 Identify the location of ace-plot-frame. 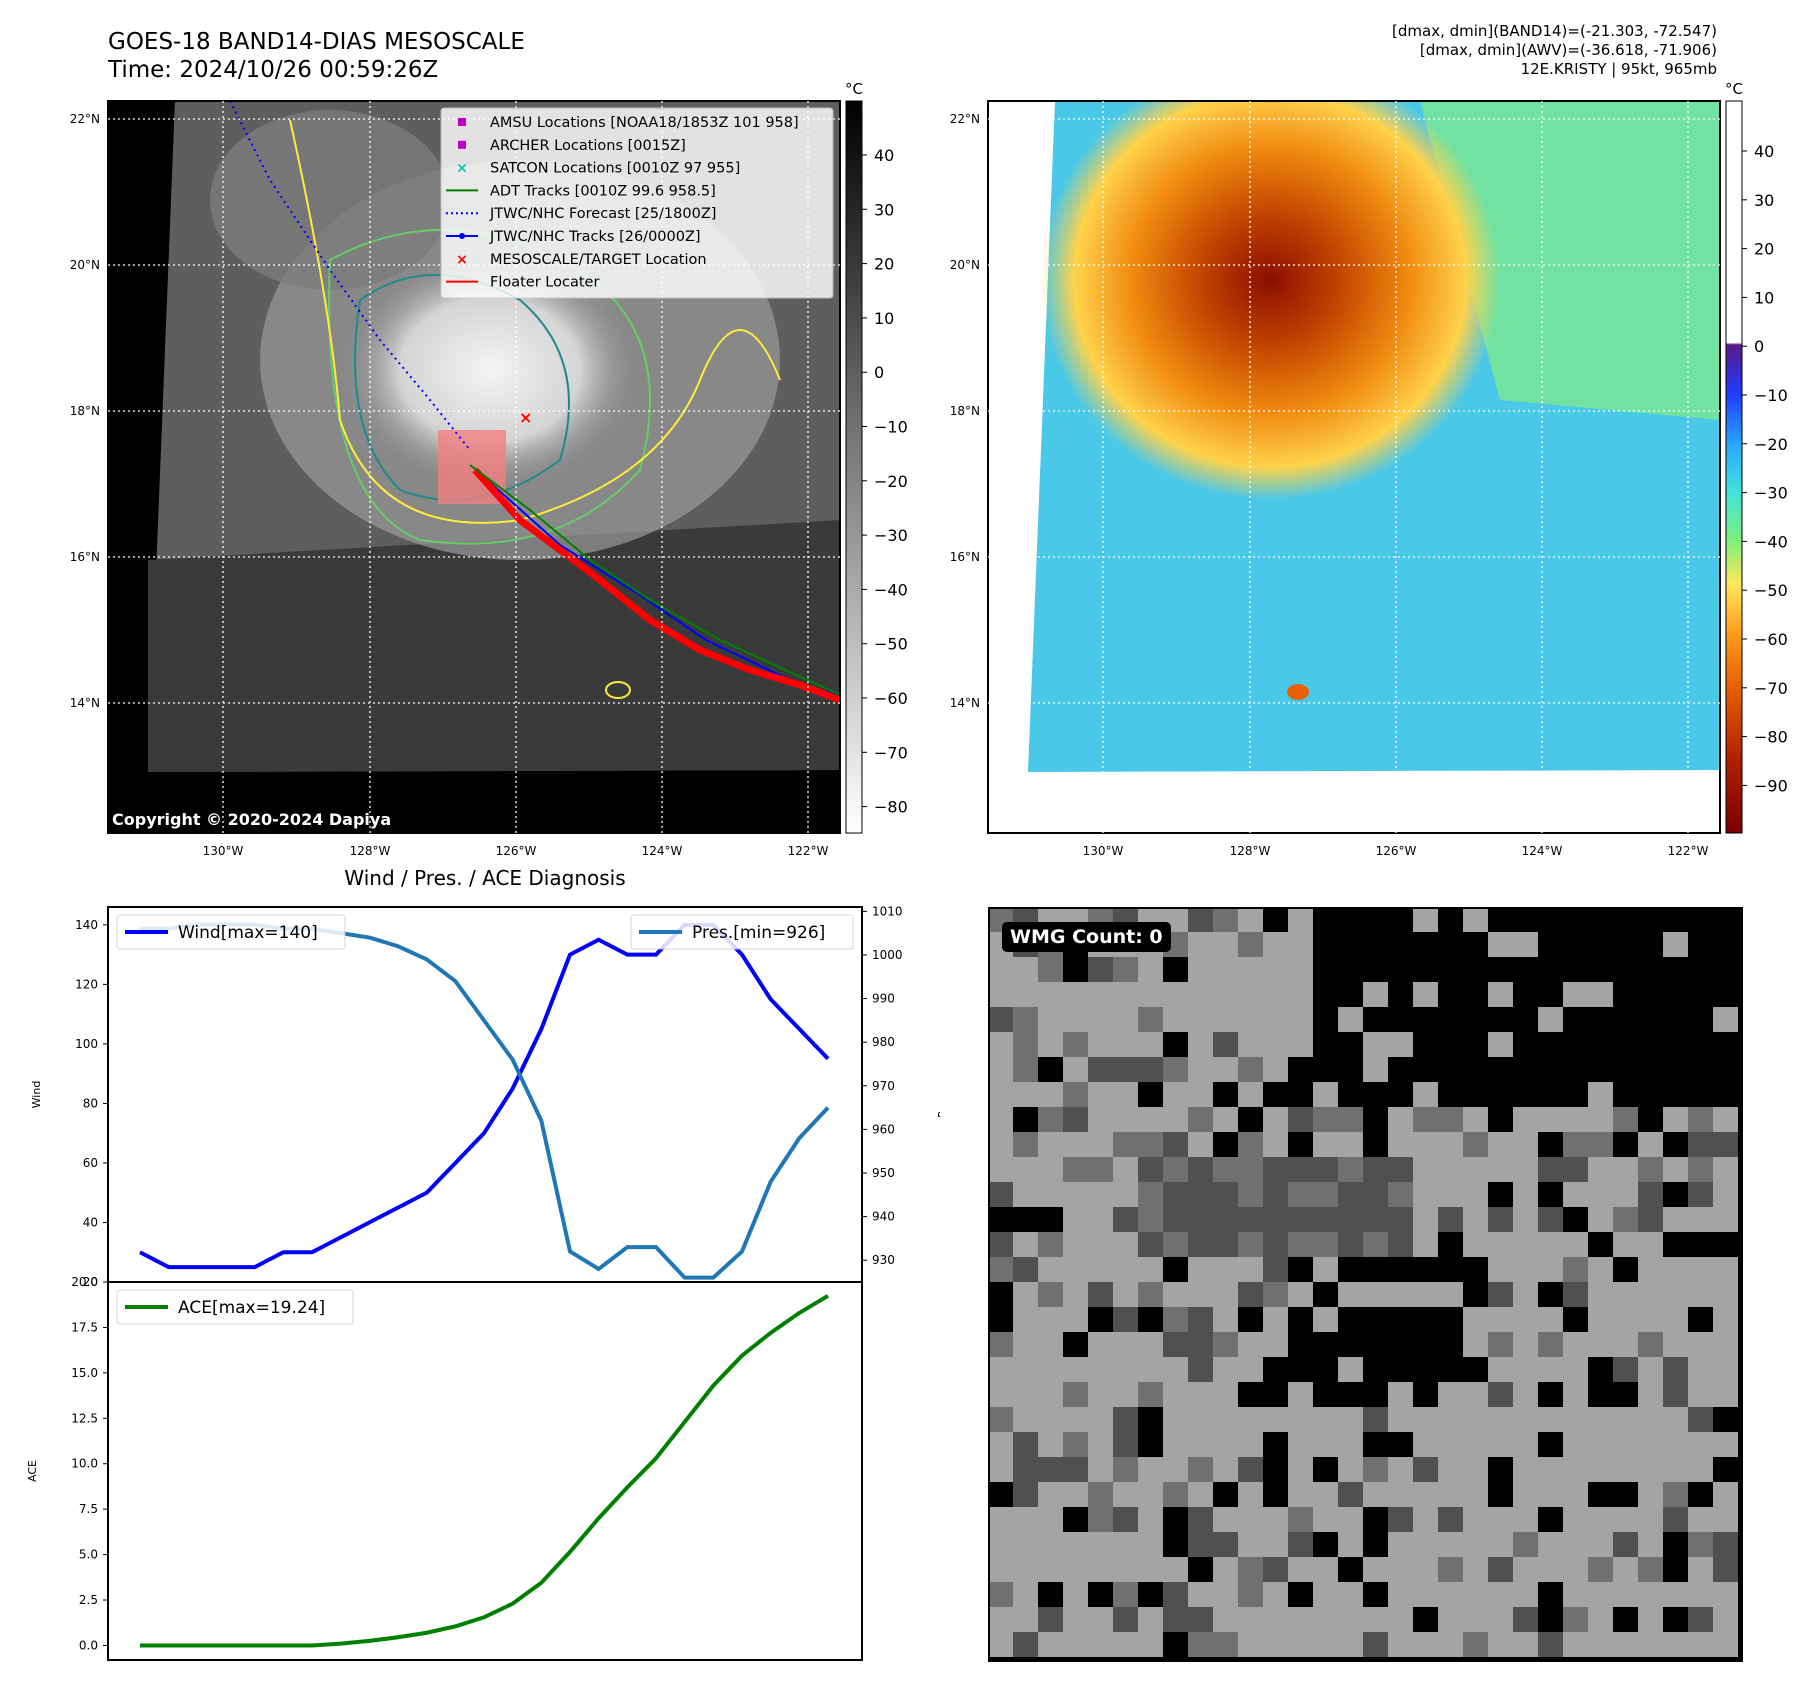
(485, 1471).